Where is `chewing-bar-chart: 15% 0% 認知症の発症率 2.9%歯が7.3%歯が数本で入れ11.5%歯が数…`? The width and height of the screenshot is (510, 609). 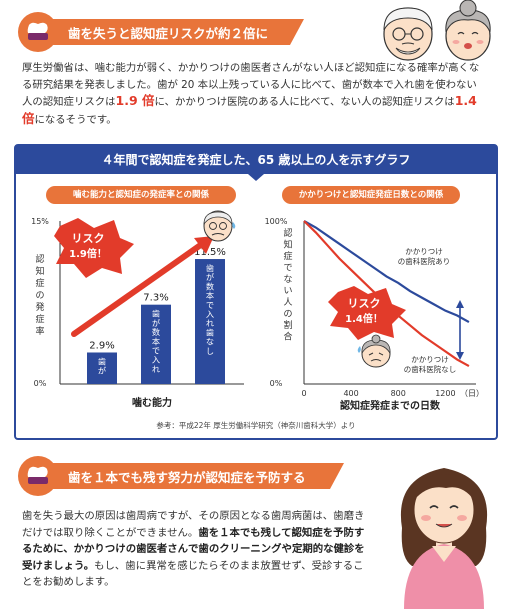
chewing-bar-chart: 15% 0% 認知症の発症率 2.9%歯が7.3%歯が数本で入れ11.5%歯が数… is located at coordinates (137, 309).